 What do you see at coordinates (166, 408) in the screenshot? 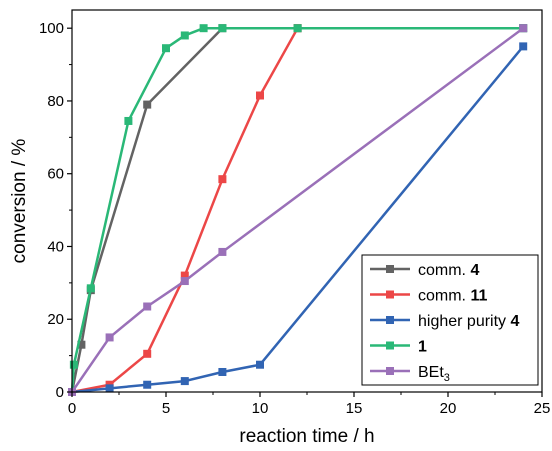
I see `x-tick-label: 5` at bounding box center [166, 408].